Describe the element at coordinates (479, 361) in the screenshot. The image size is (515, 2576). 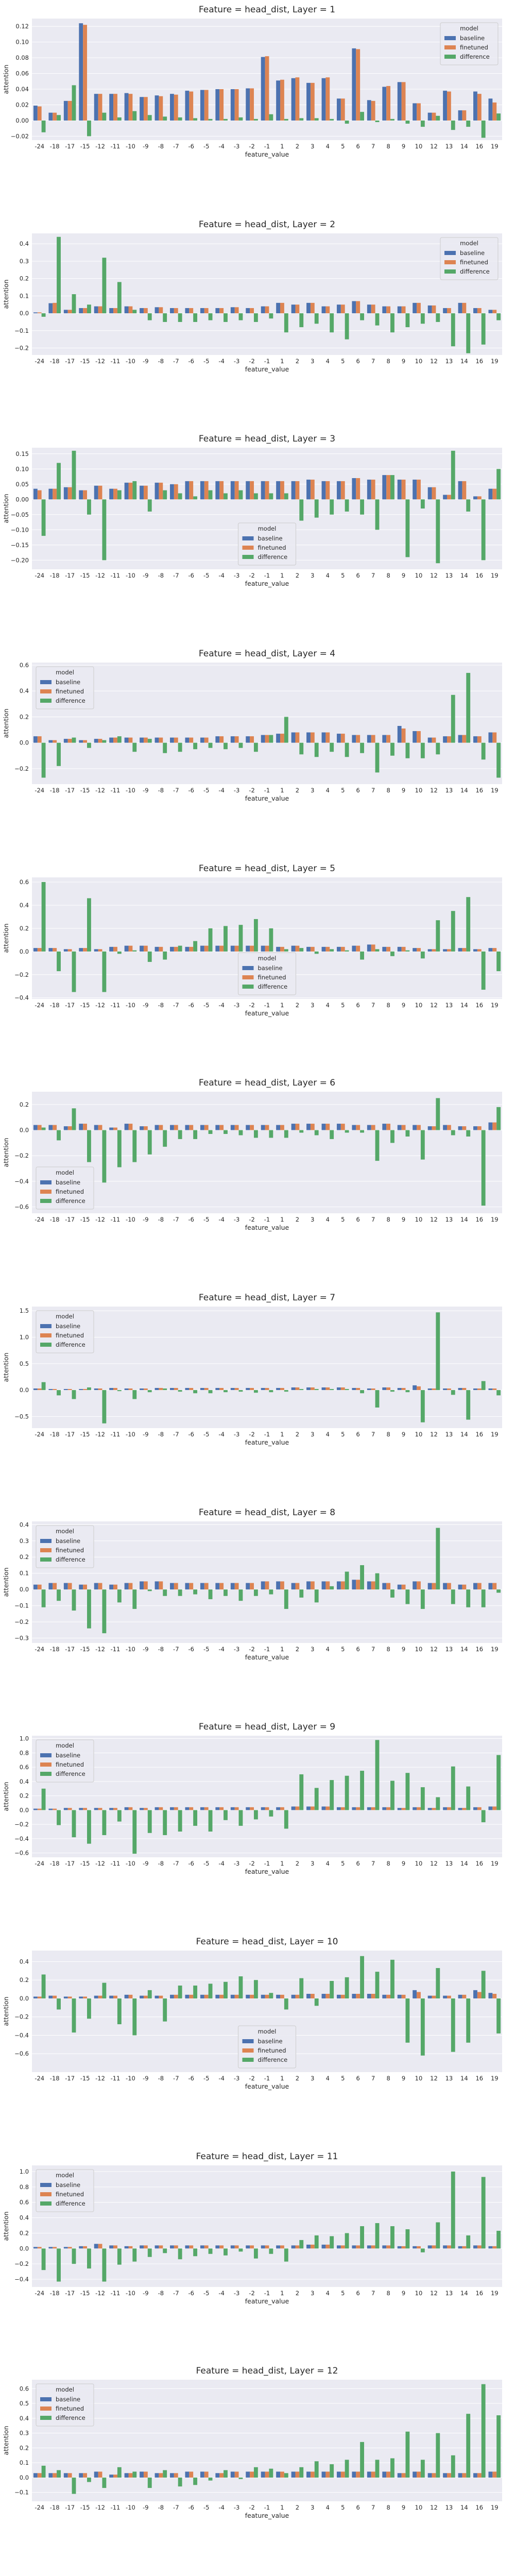
I see `x-tick-label: 16` at that location.